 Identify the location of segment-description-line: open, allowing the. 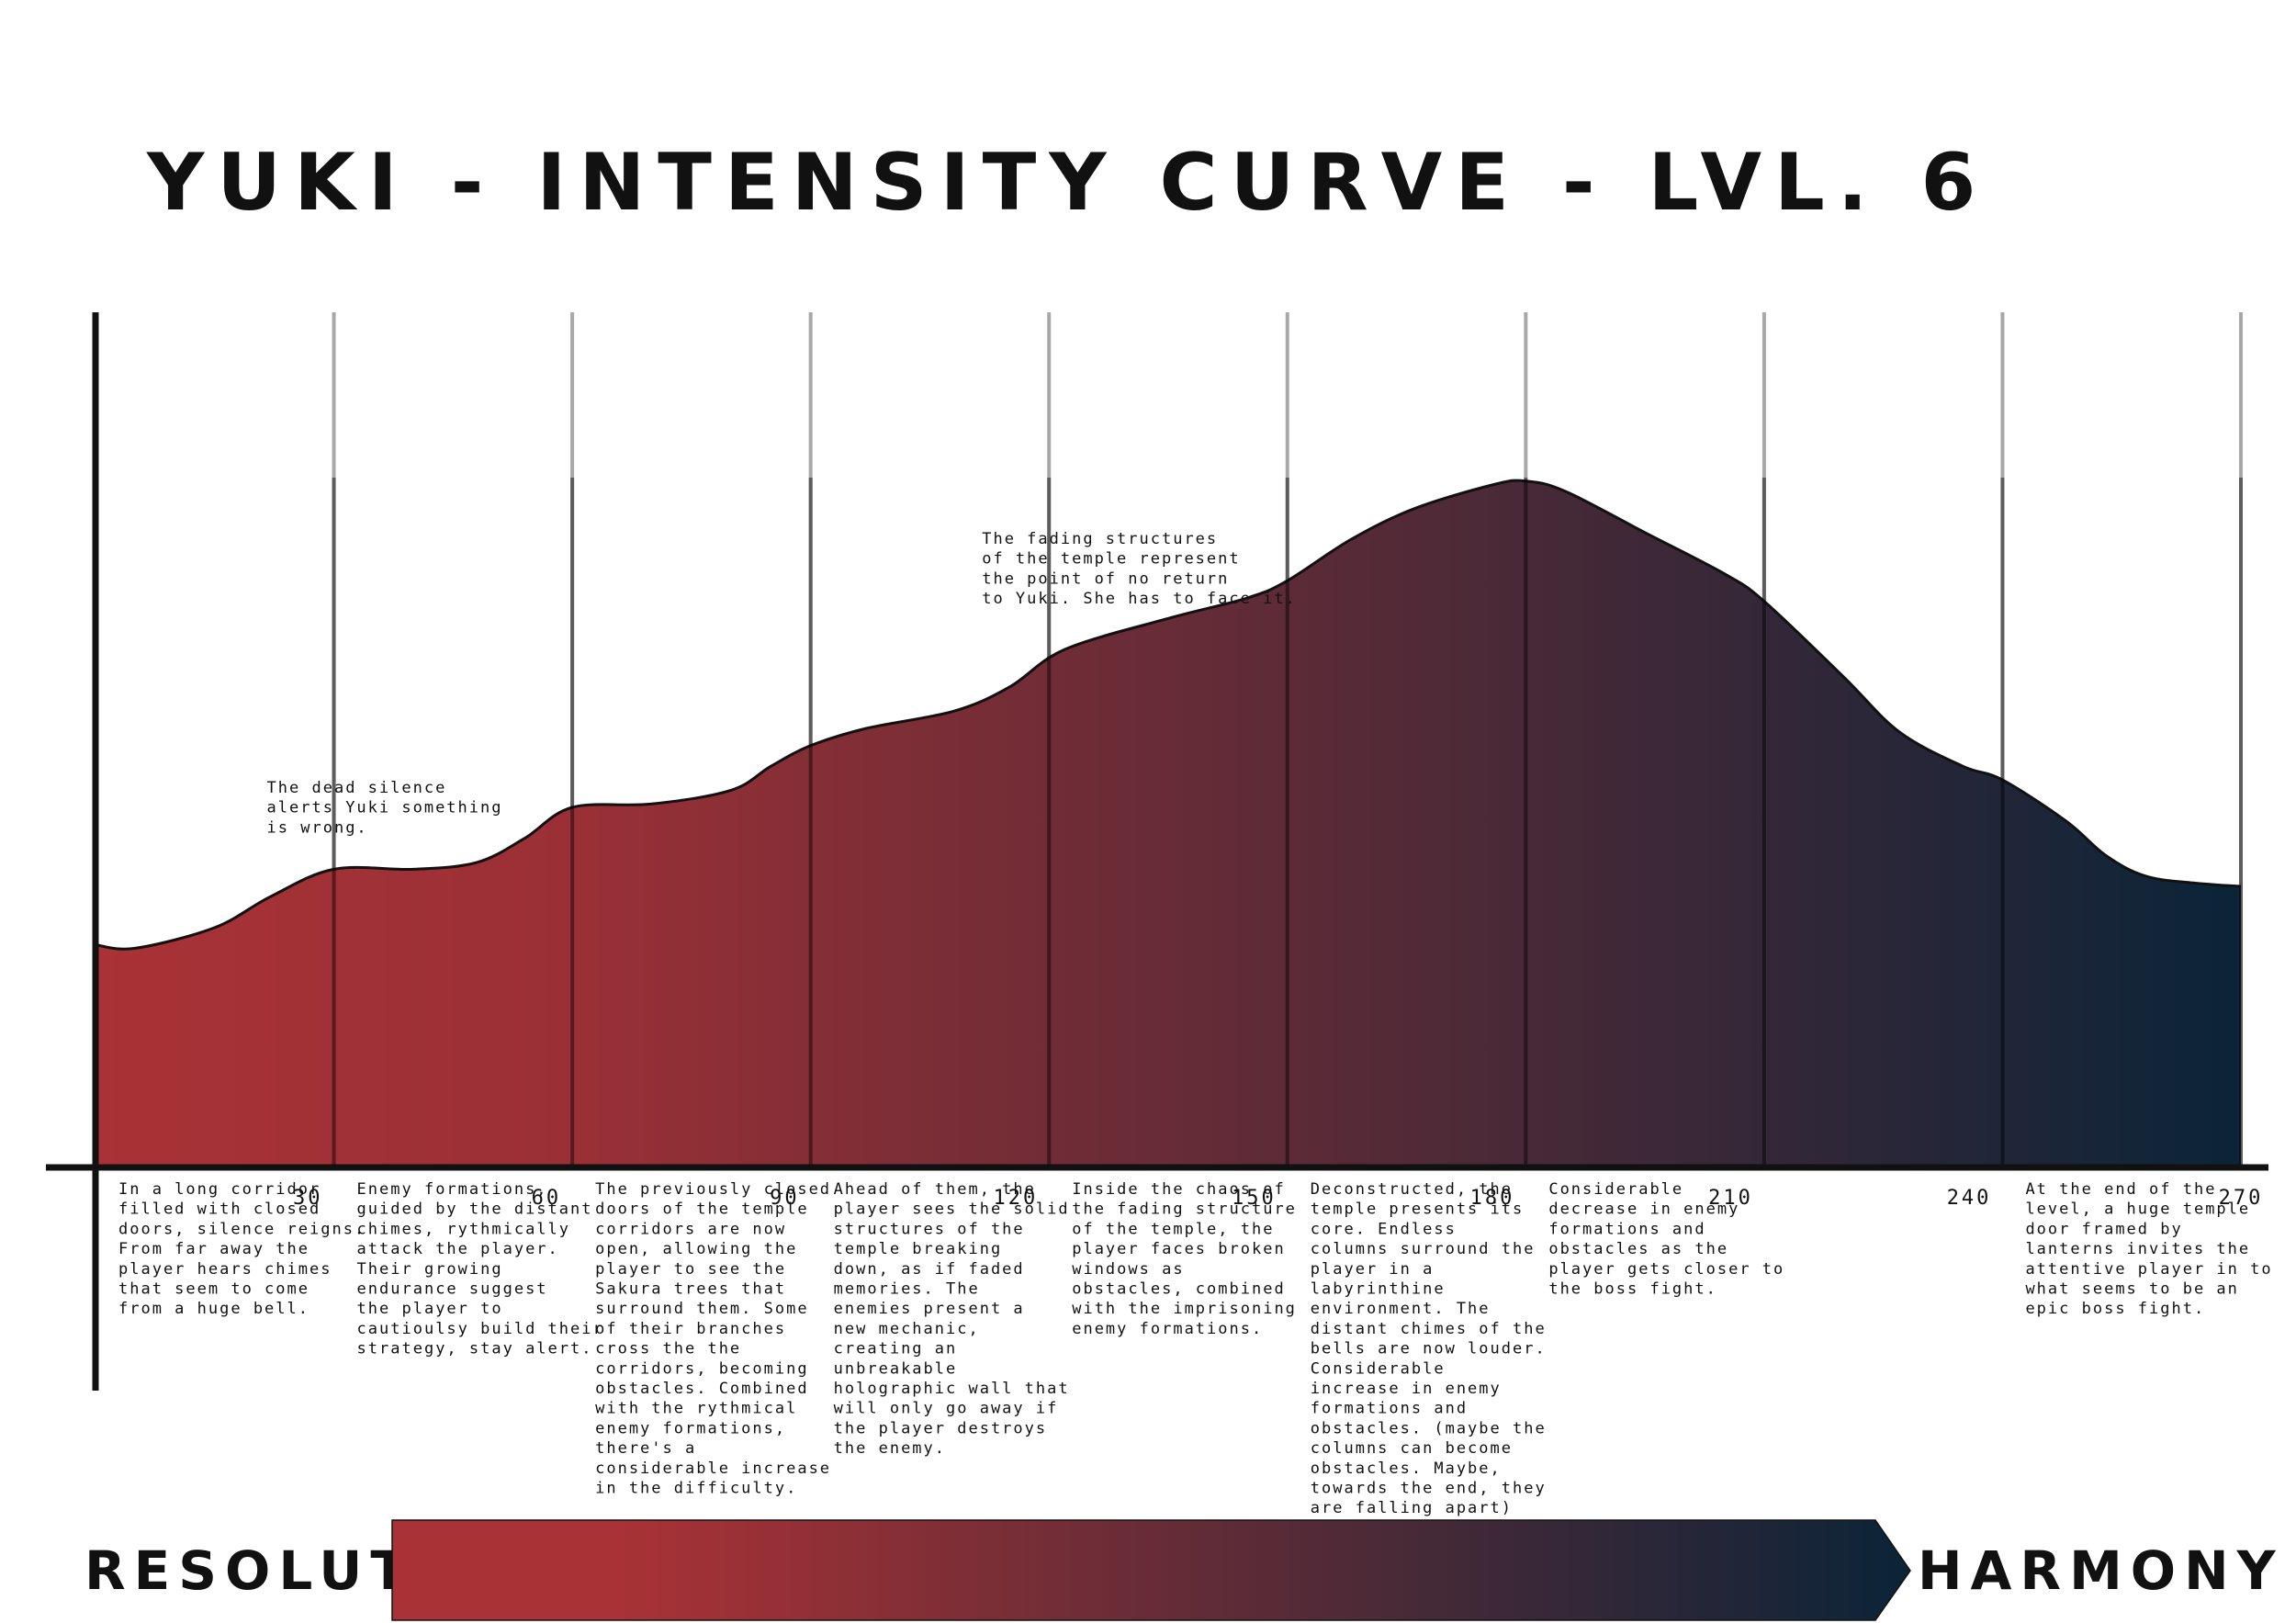
(696, 1249).